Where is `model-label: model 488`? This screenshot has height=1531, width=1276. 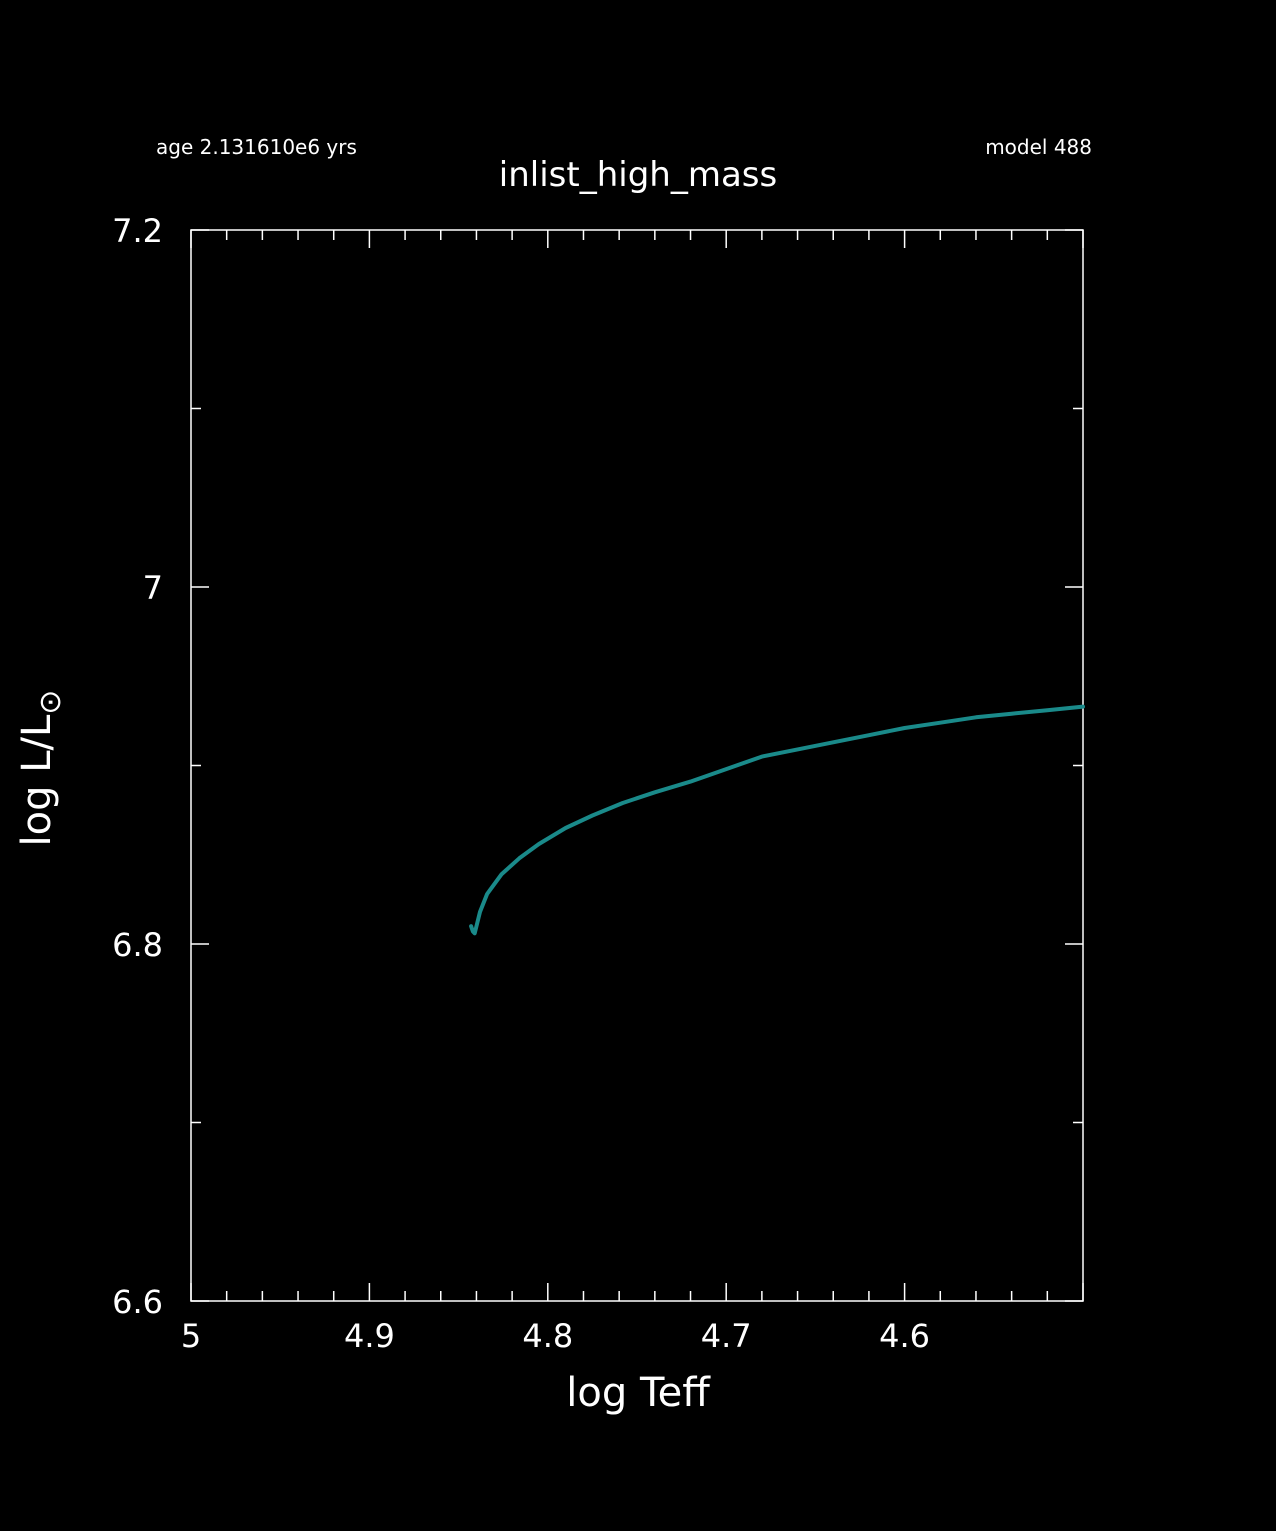 model-label: model 488 is located at coordinates (1038, 147).